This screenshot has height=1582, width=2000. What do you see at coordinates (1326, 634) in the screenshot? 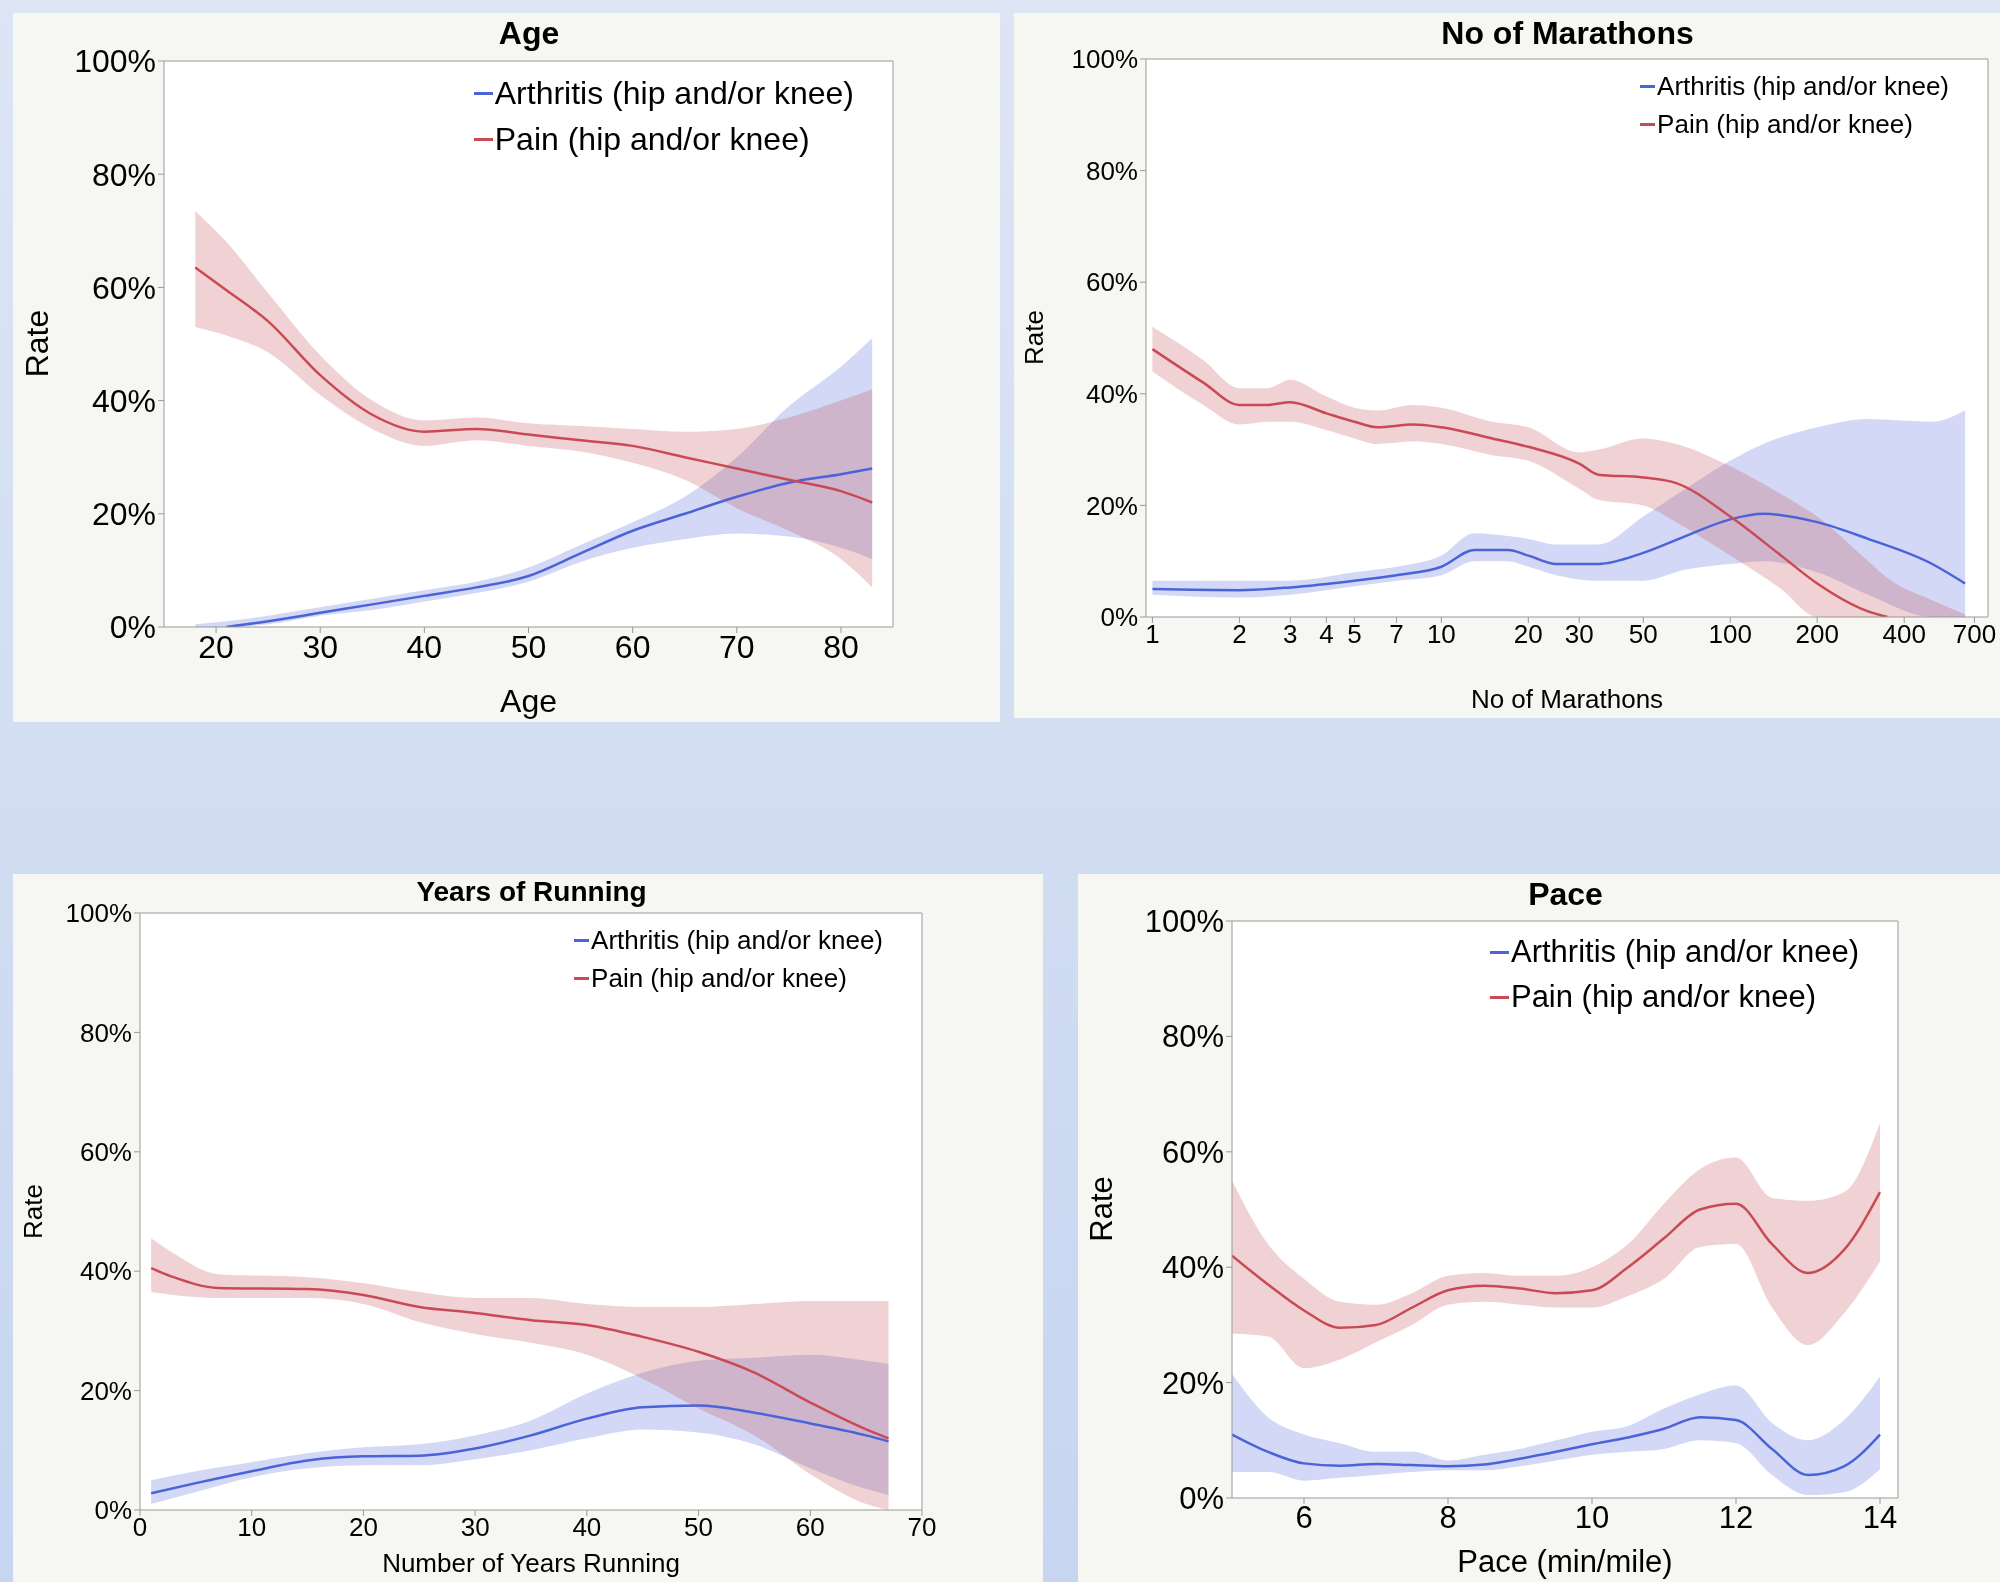
I see `x-tick-label: 4` at bounding box center [1326, 634].